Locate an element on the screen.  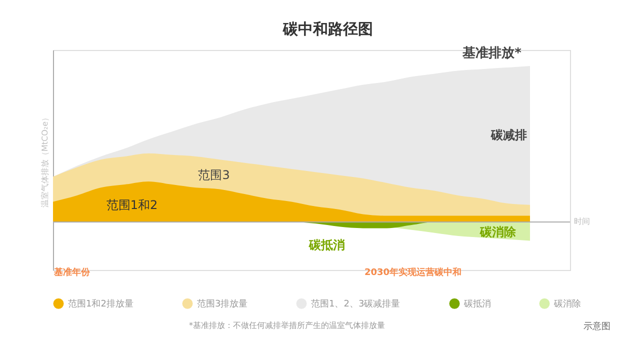
legend-label: 范围1、2、3碳减排量 is located at coordinates (355, 304).